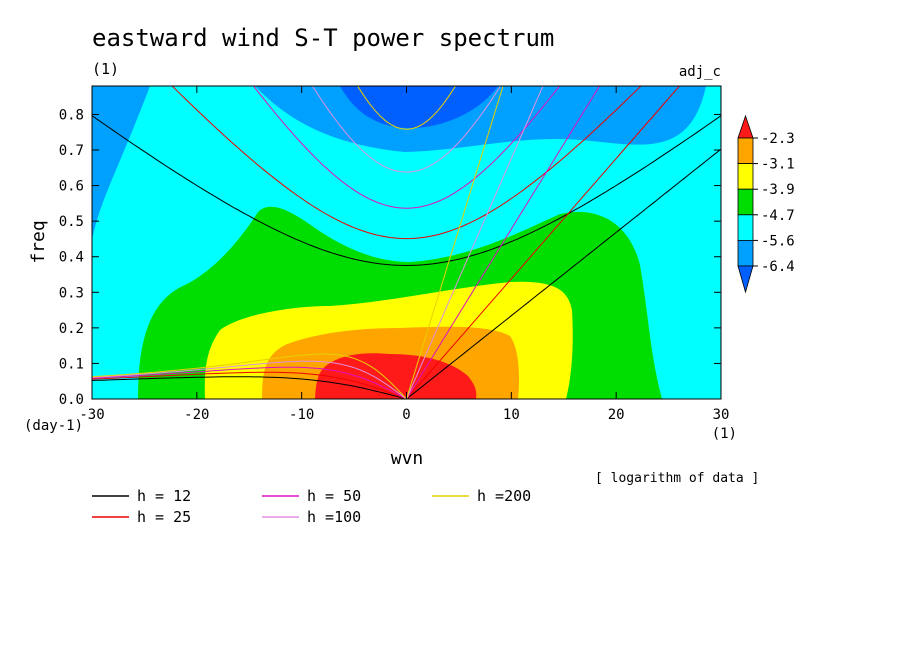  I want to click on x-tick-label: 0, so click(406, 415).